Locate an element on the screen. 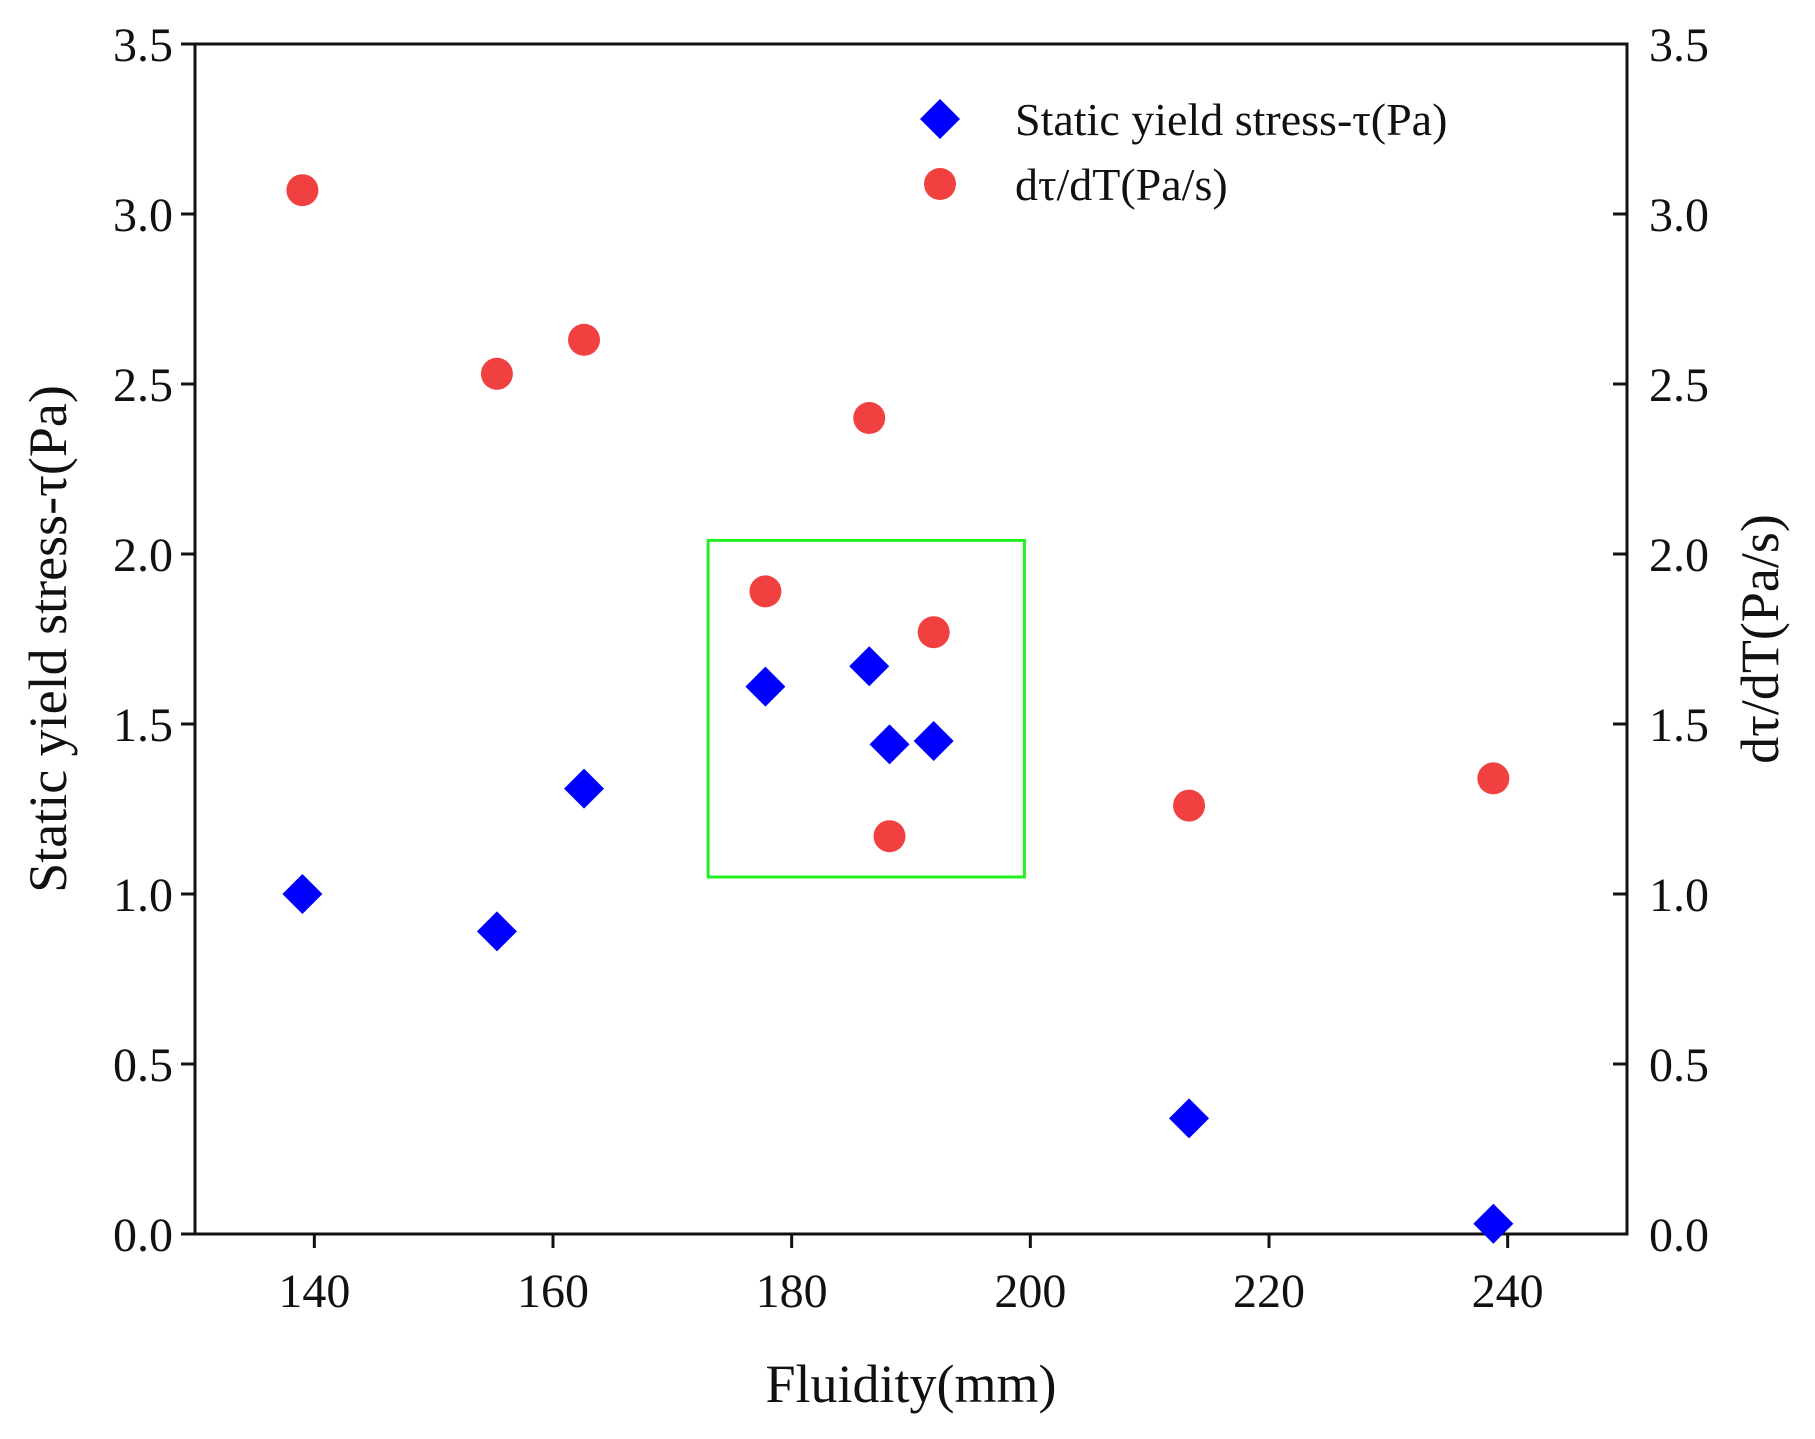 This screenshot has width=1815, height=1439. x-tick-label: 140 is located at coordinates (314, 1291).